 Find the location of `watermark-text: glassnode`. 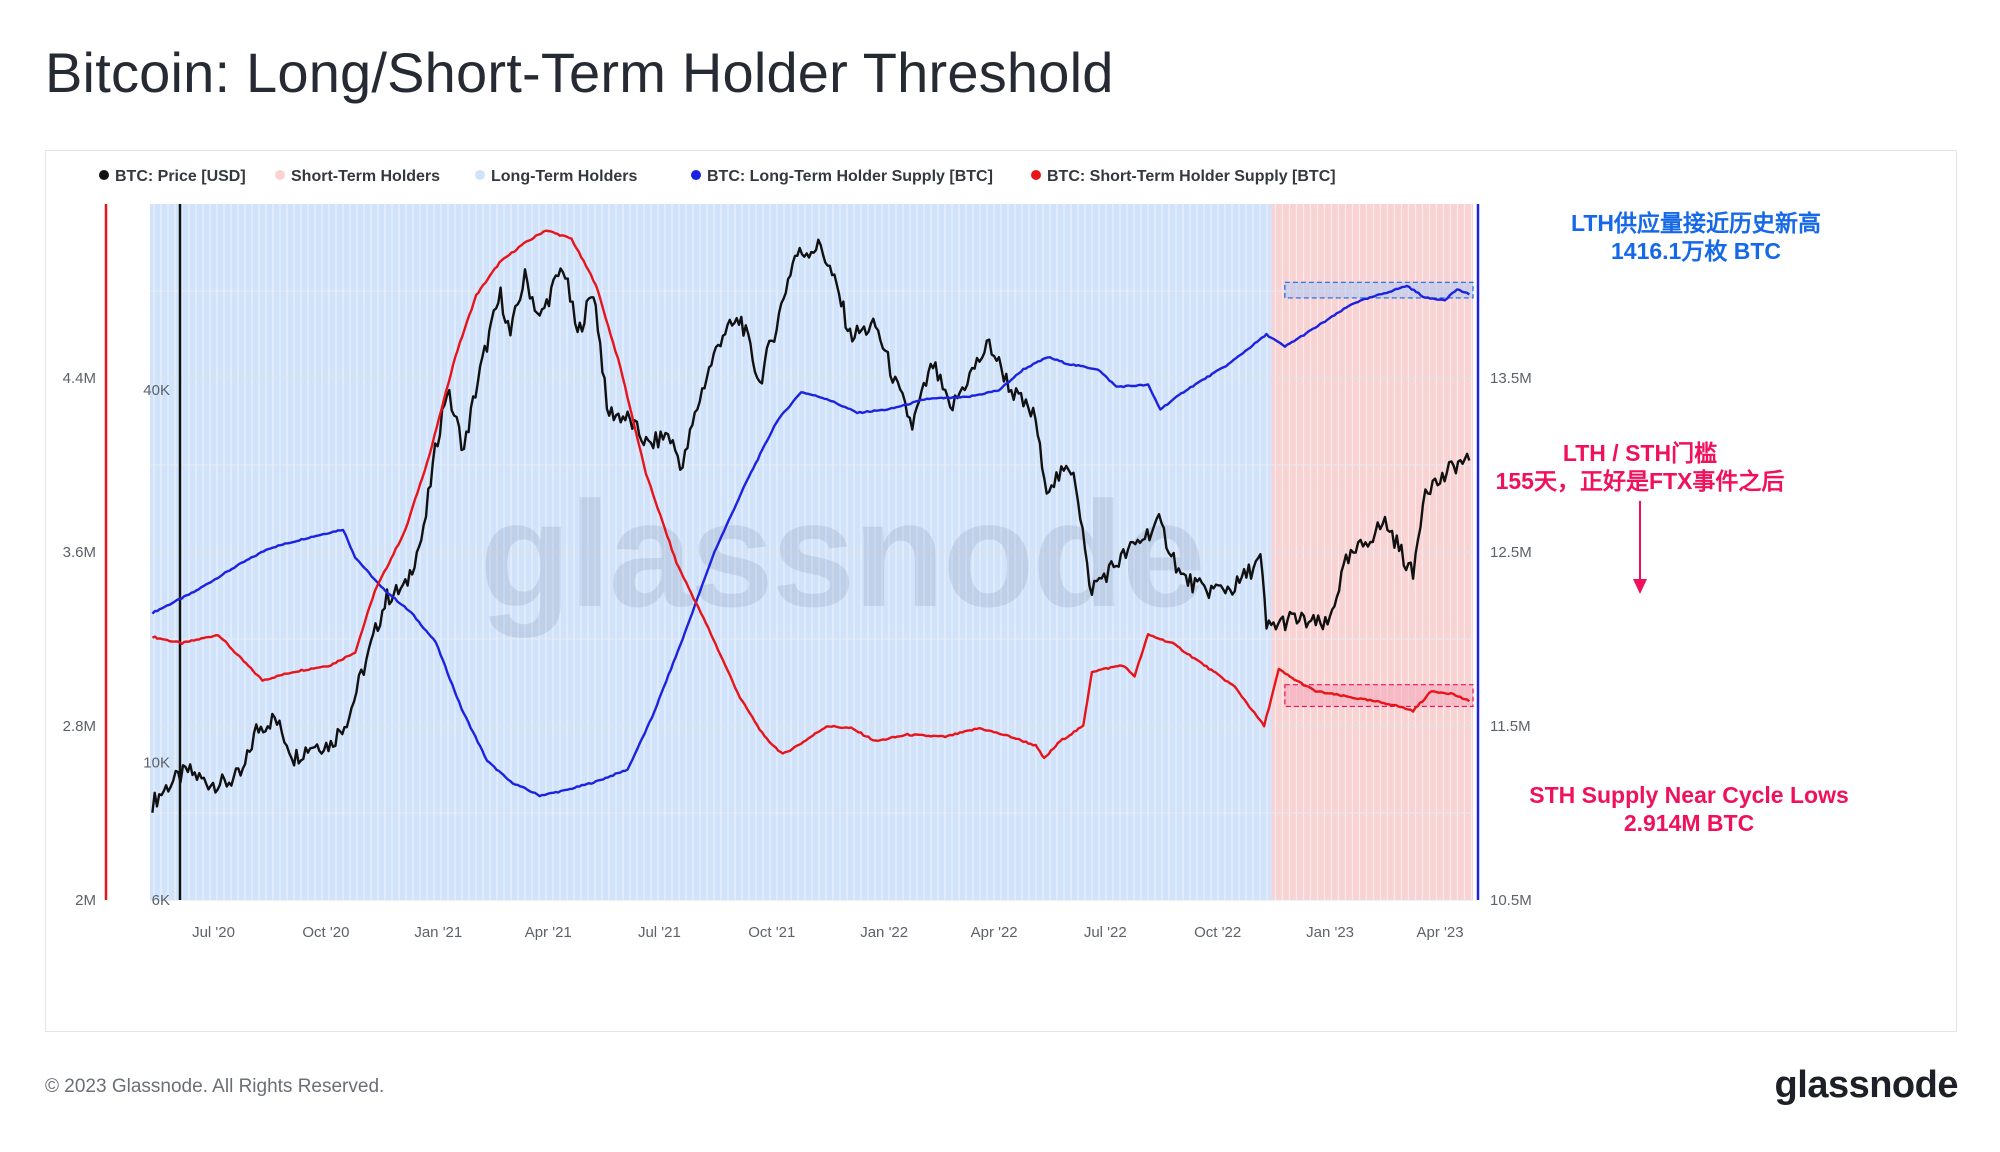

watermark-text: glassnode is located at coordinates (842, 554).